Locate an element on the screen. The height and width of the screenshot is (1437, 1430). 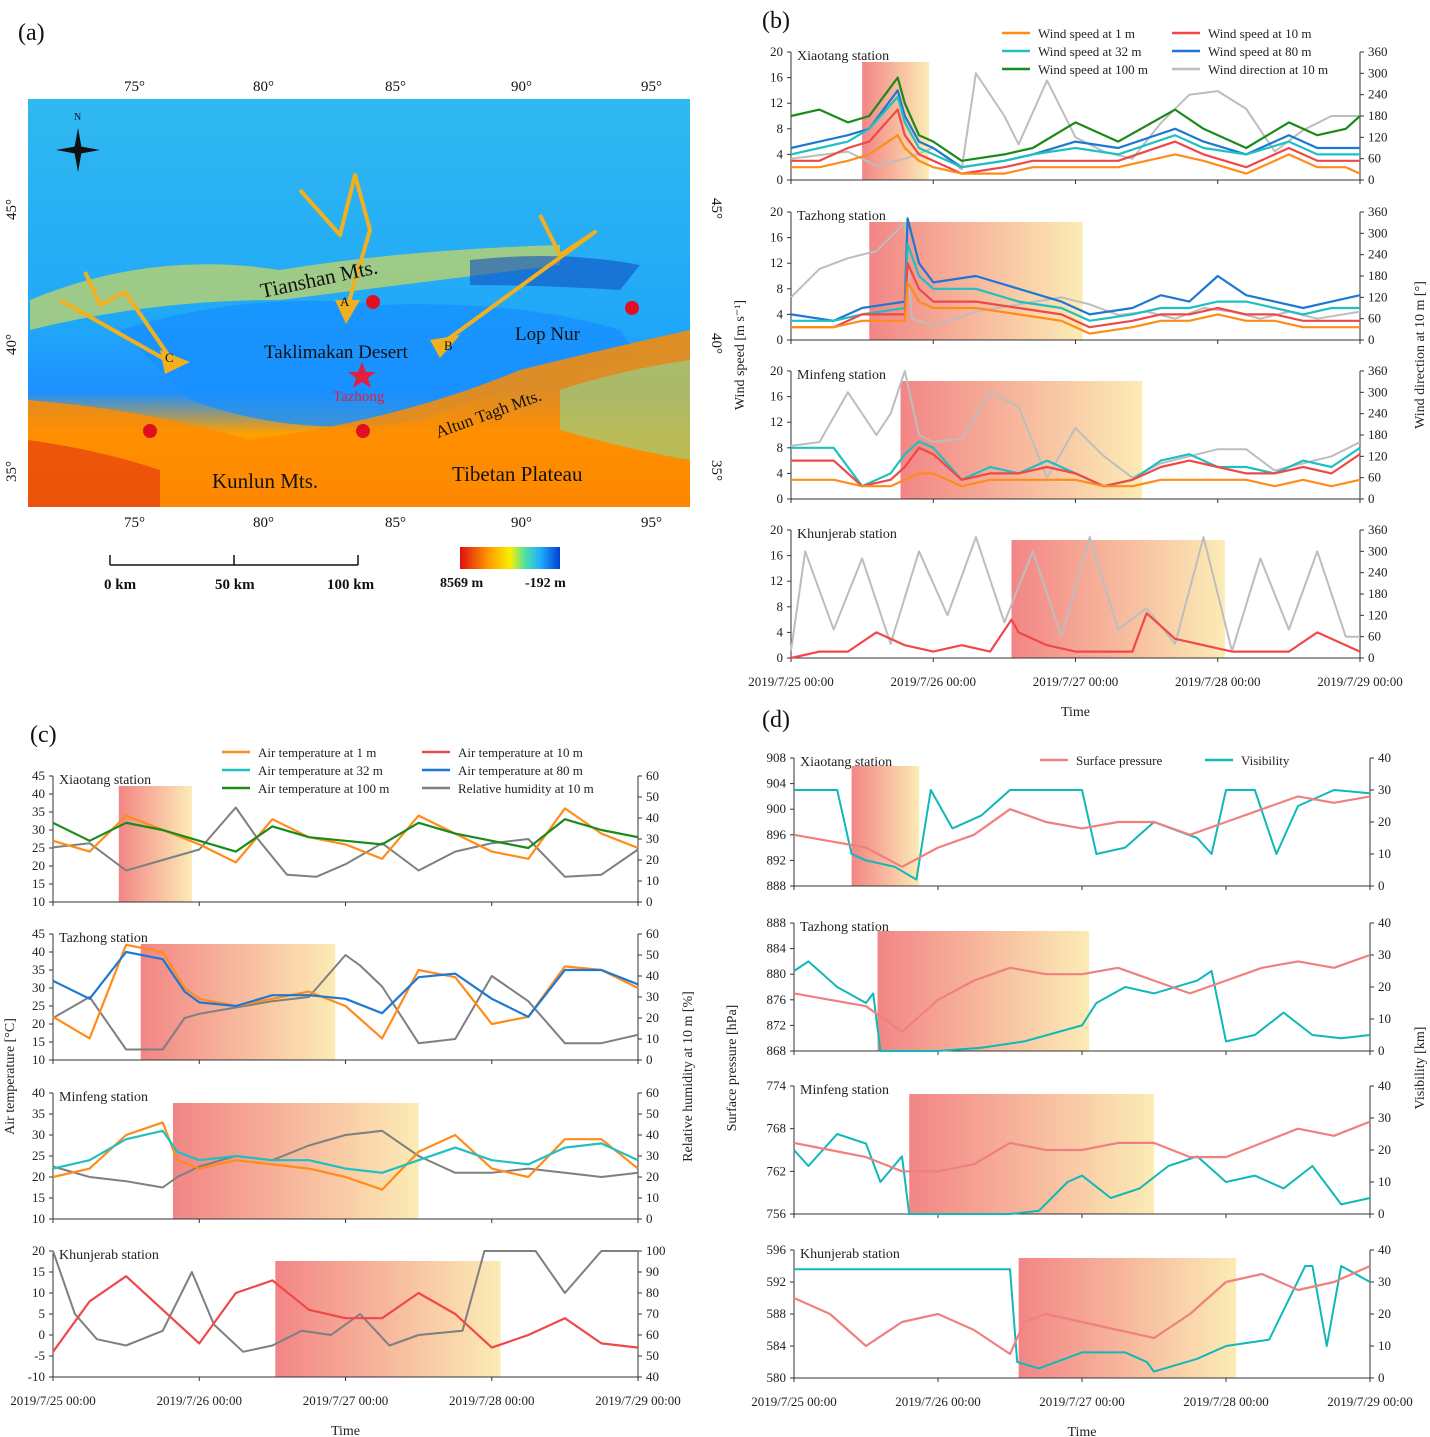
legend-label: Wind speed at 100 m is located at coordinates (1093, 69).